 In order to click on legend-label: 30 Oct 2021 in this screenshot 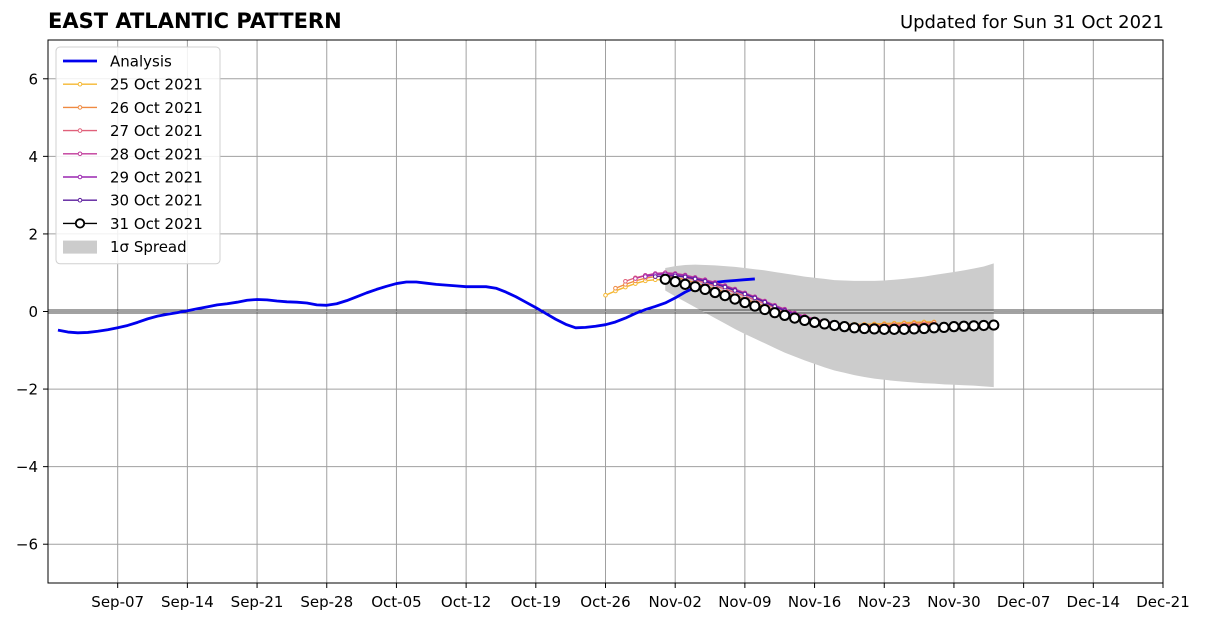, I will do `click(156, 201)`.